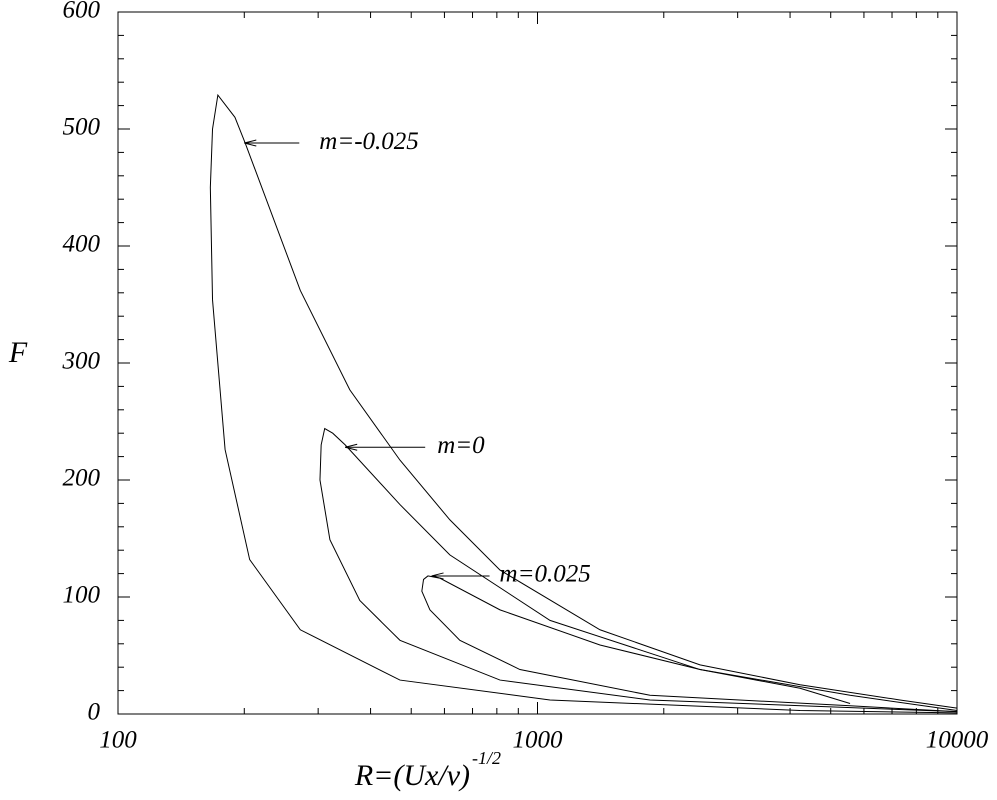  Describe the element at coordinates (412, 775) in the screenshot. I see `x-axis-label: R=(Ux/ν)` at that location.